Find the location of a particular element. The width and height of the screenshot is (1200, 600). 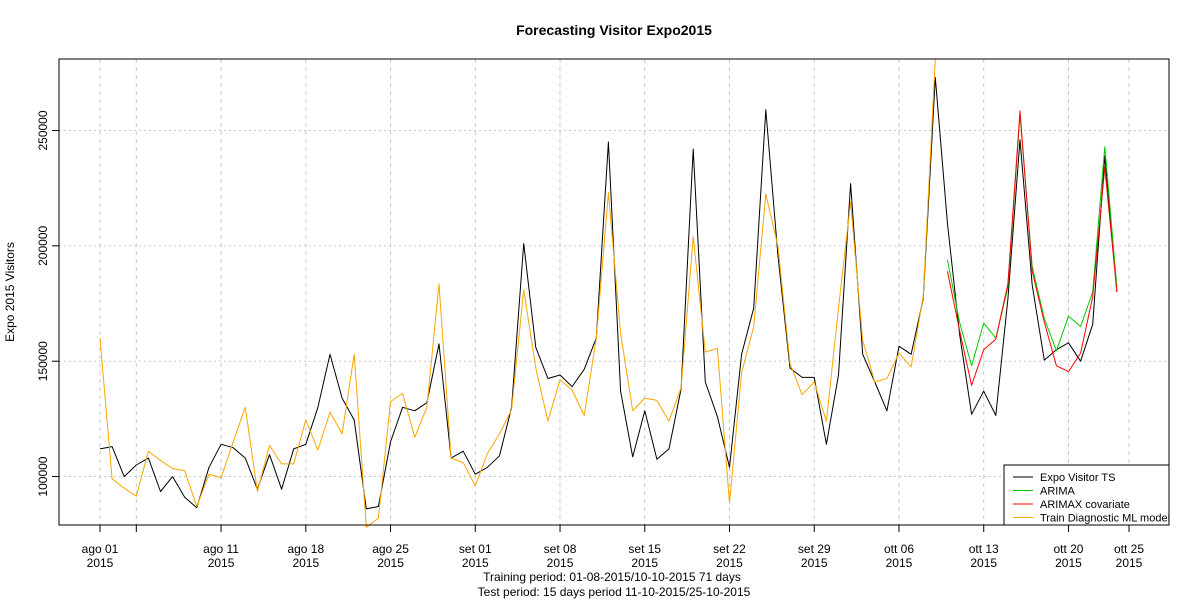

x-tick-year-0: 2015 is located at coordinates (100, 563).